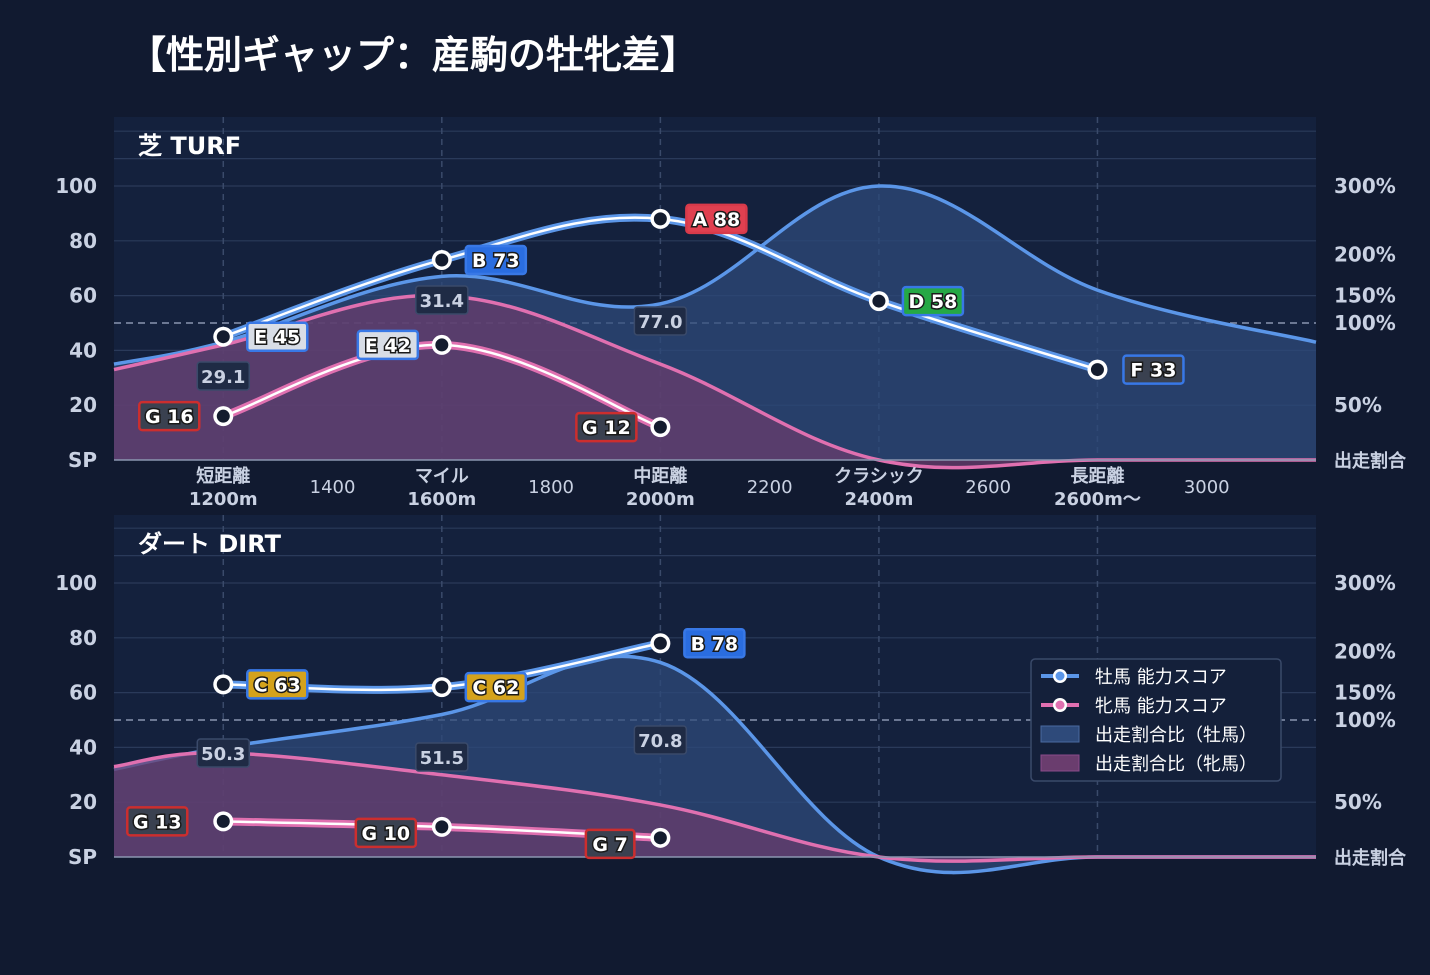  Describe the element at coordinates (1176, 735) in the screenshot. I see `legend-label: 出走割合比（牡馬）` at that location.